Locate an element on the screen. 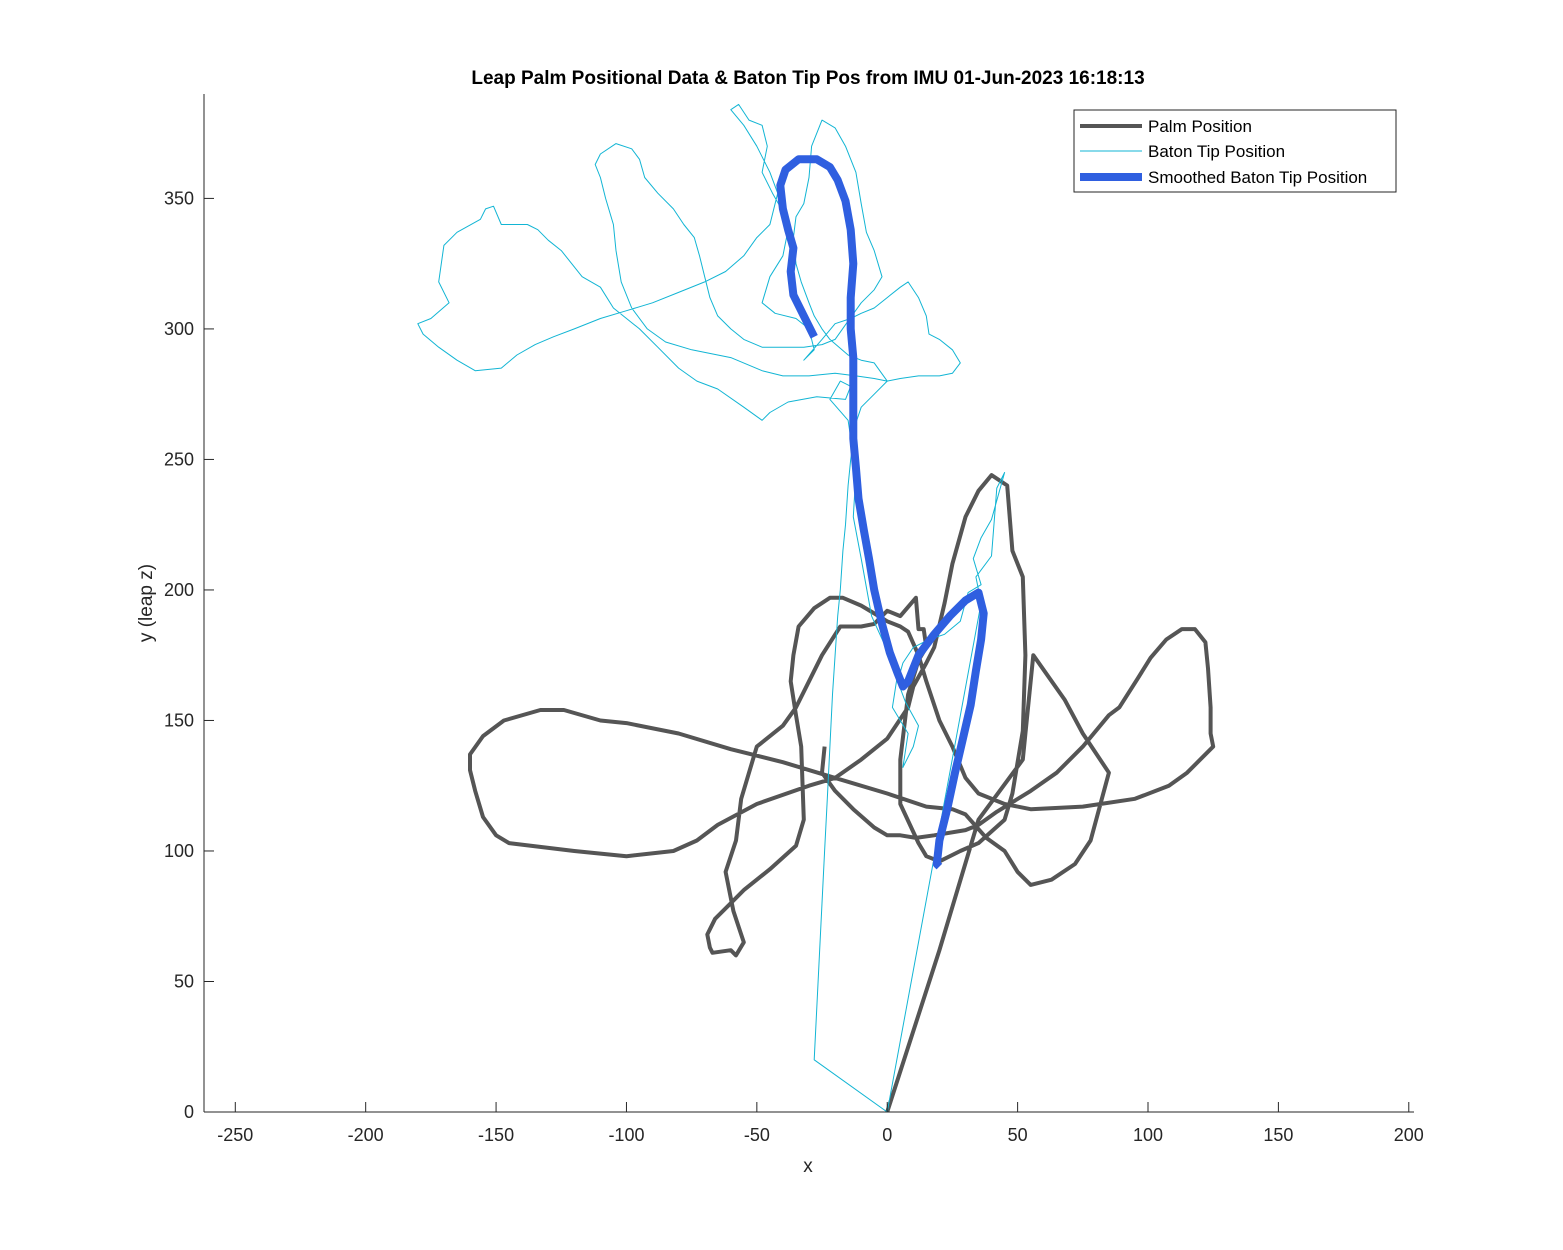  y-tick-label: 300 is located at coordinates (179, 329).